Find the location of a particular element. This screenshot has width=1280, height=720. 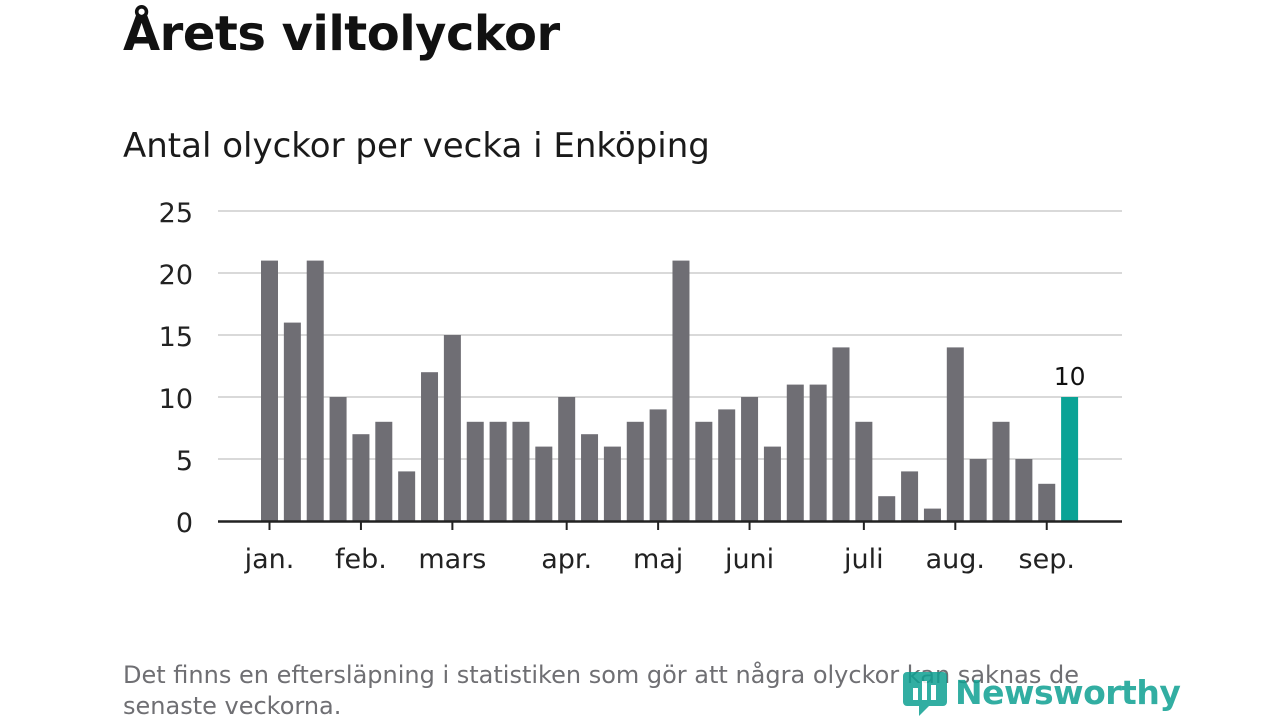

bar-highlight is located at coordinates (1070, 459).